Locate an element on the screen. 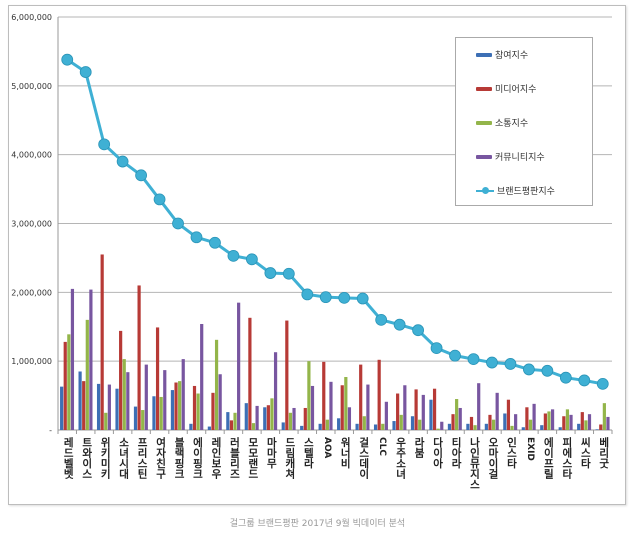 This screenshot has height=540, width=635. x-tick-label: 트와이스 is located at coordinates (86, 458).